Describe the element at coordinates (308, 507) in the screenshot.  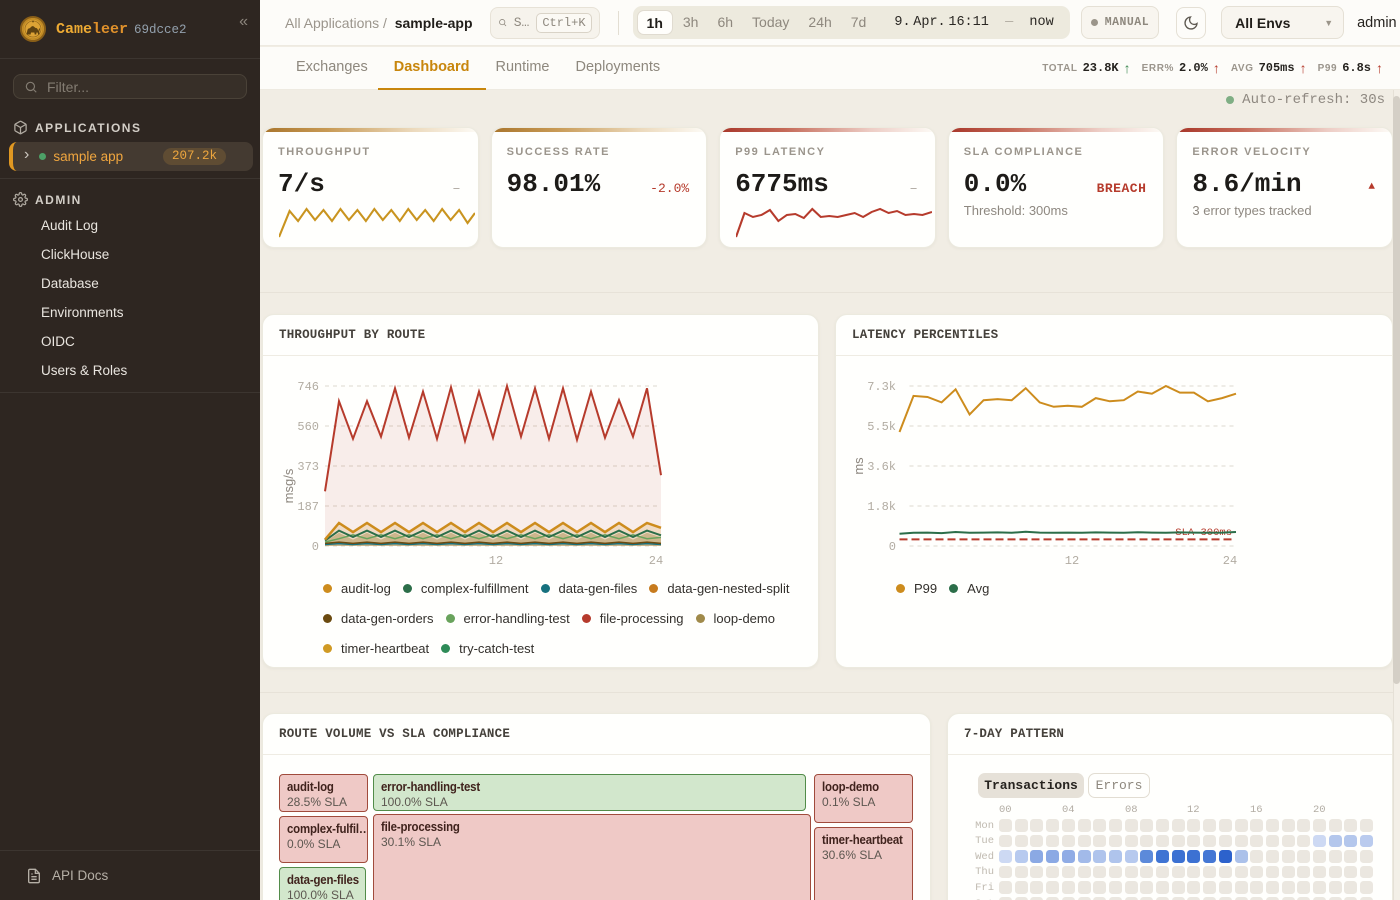
I see `svg-text: 187` at that location.